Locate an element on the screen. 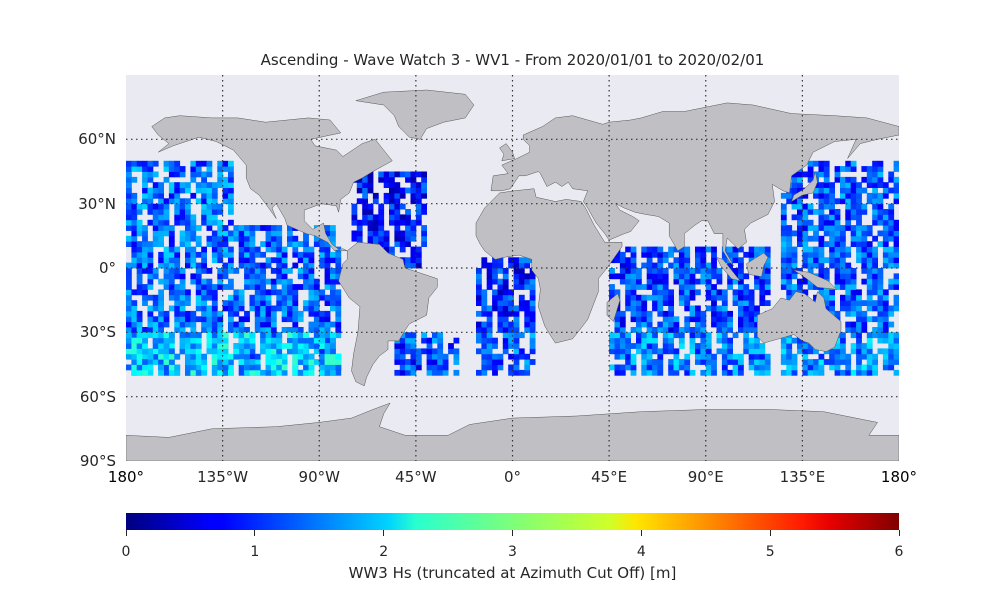  land-greenland is located at coordinates (415, 114).